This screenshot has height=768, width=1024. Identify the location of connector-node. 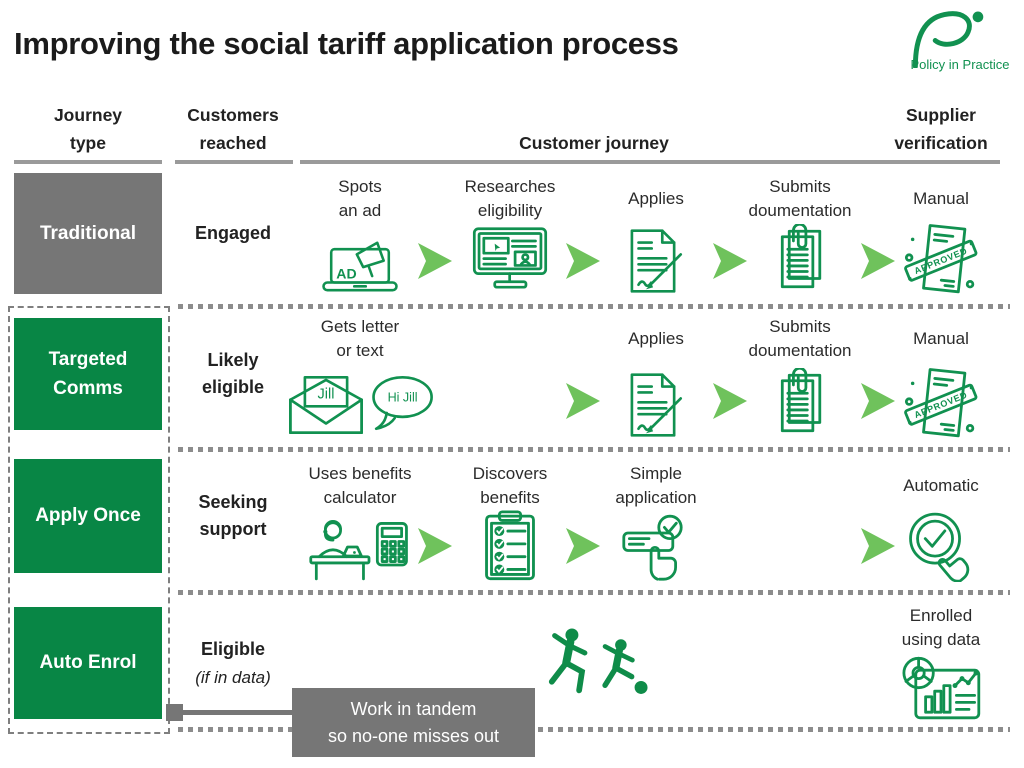
(174, 712).